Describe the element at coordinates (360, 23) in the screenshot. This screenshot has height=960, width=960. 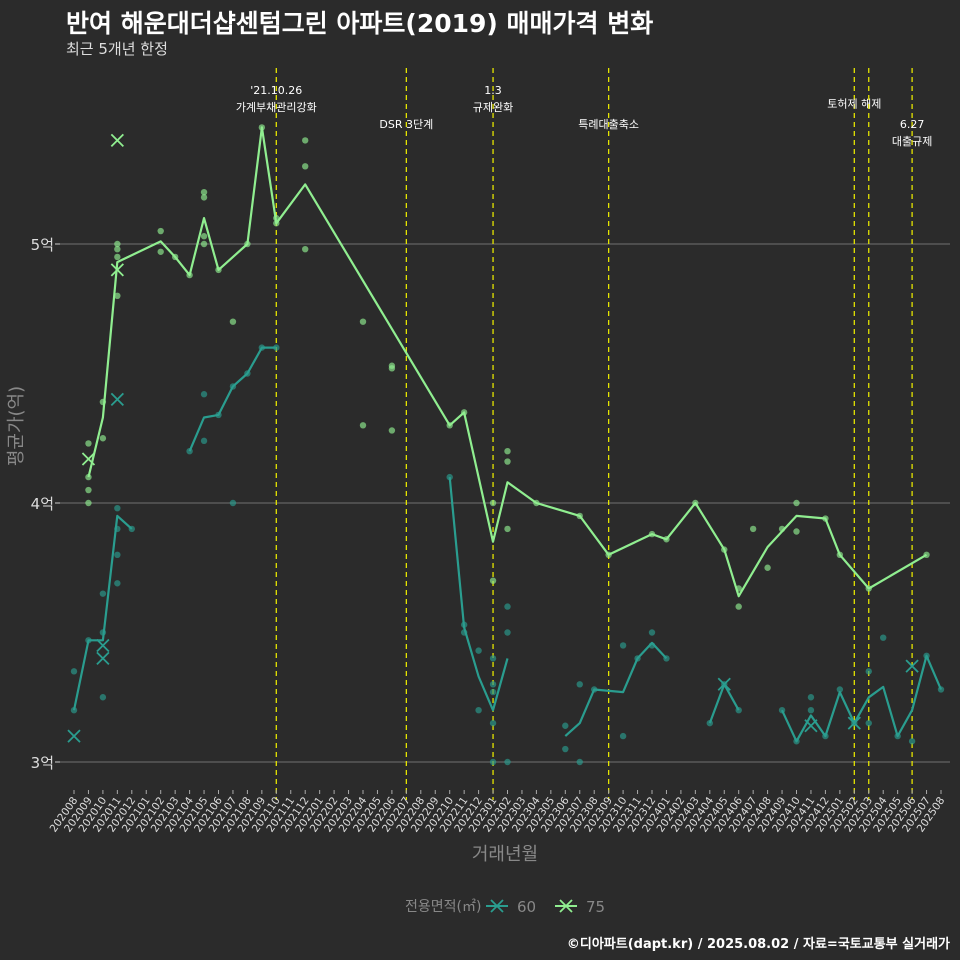
I see `chart-title: 반여 해운대더샵센텀그린 아파트(2019) 매매가격 변화` at that location.